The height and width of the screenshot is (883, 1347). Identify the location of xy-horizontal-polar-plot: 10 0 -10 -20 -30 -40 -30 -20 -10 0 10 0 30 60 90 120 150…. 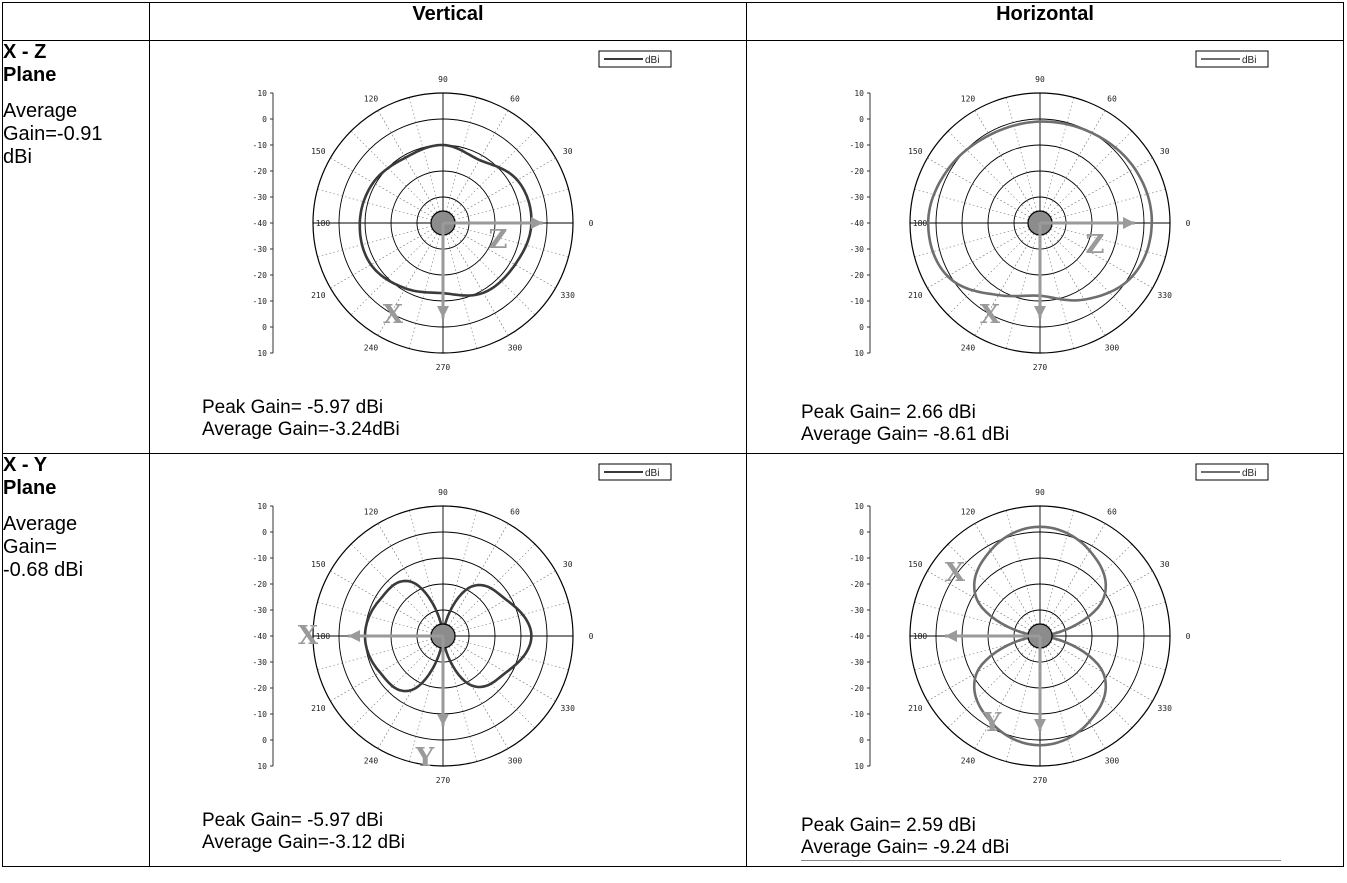
(1059, 624).